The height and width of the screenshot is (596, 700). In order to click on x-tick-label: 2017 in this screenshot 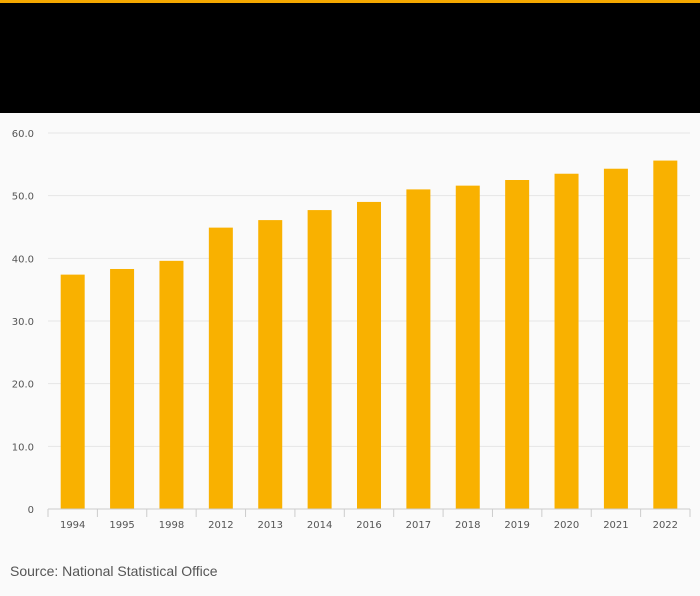, I will do `click(418, 525)`.